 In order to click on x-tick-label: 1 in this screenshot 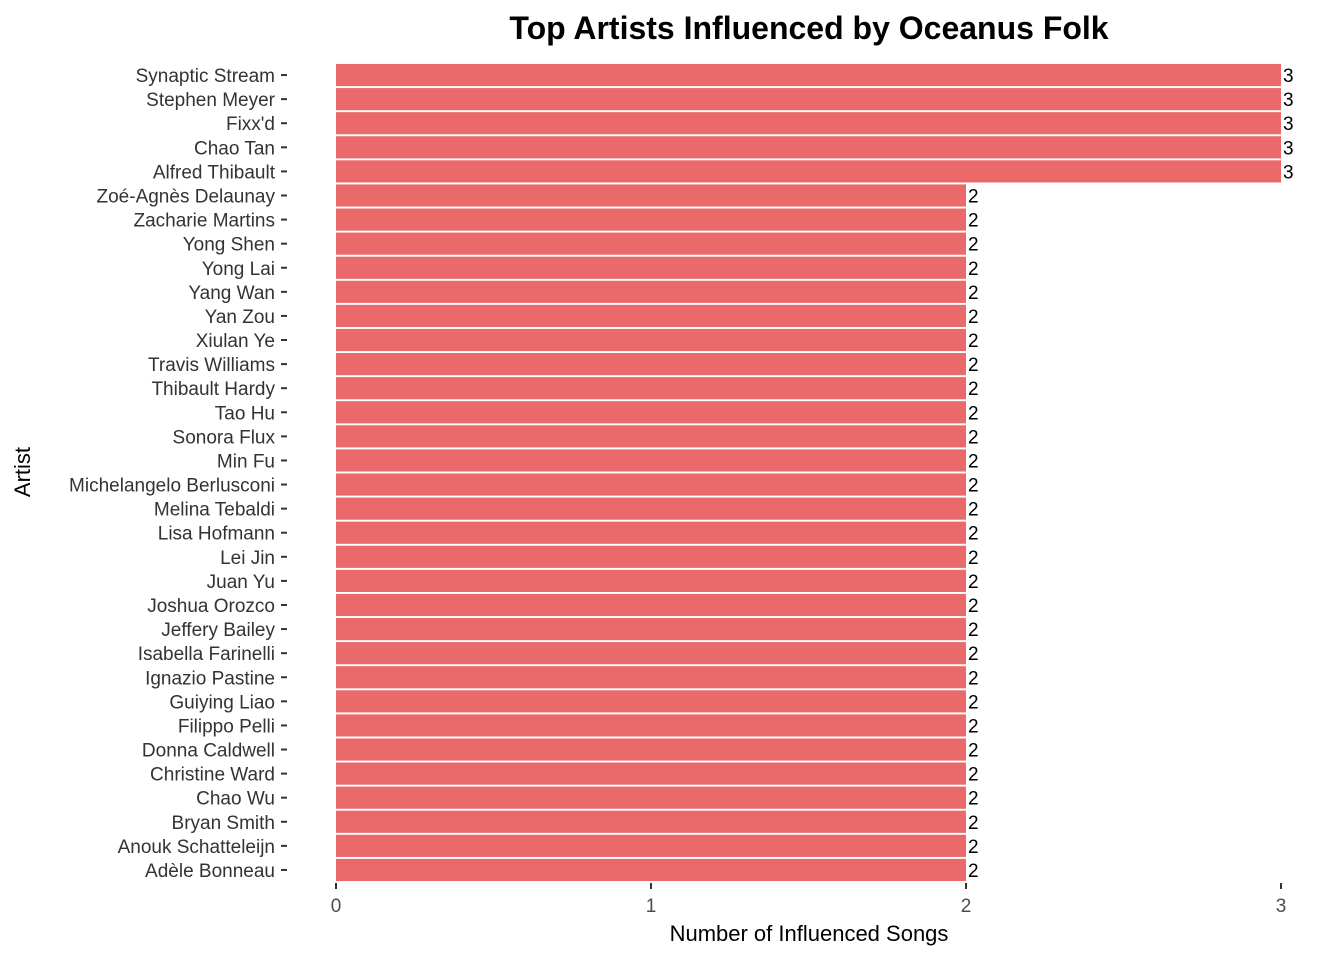, I will do `click(651, 906)`.